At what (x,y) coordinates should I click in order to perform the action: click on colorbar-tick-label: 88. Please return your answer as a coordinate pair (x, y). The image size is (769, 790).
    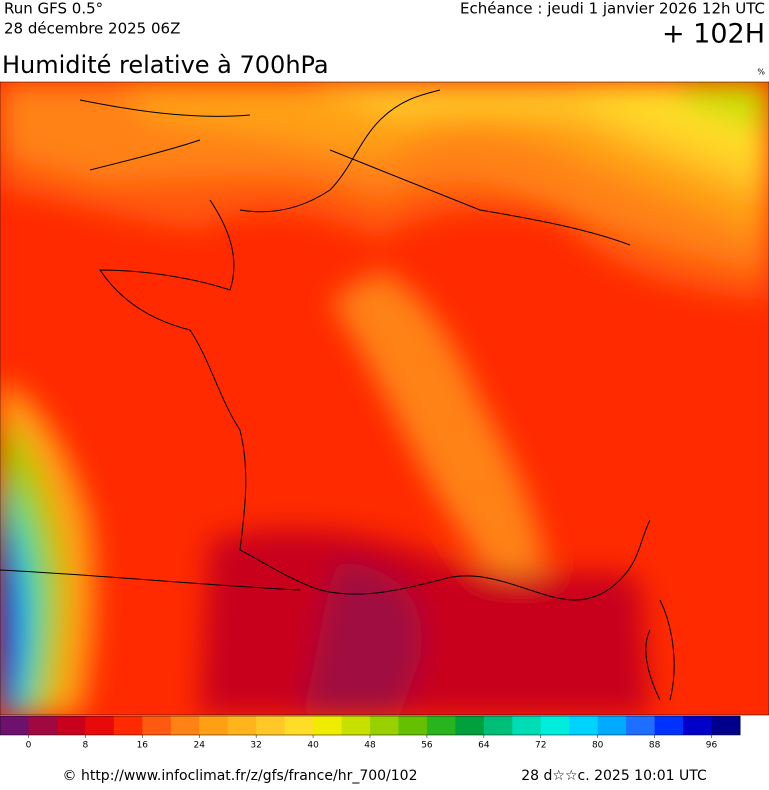
    Looking at the image, I should click on (655, 746).